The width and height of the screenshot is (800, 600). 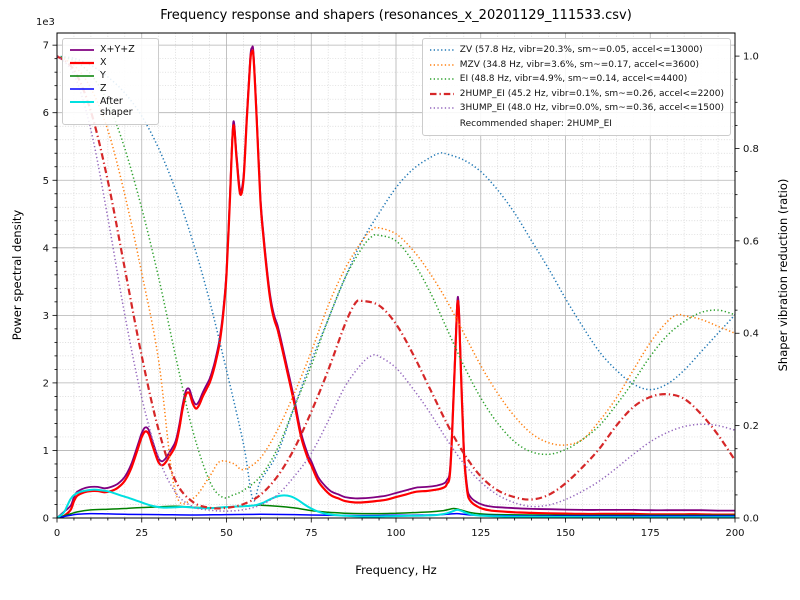 I want to click on legend-label: Y, so click(x=103, y=75).